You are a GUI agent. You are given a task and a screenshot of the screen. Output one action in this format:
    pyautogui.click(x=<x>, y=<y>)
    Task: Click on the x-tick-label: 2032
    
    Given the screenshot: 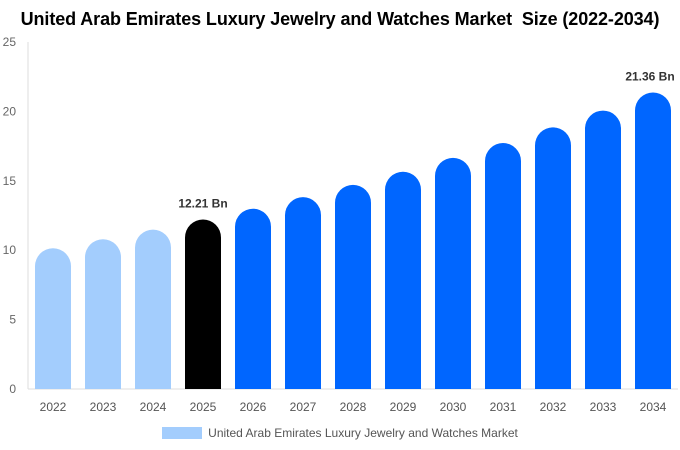 What is the action you would take?
    pyautogui.click(x=553, y=407)
    